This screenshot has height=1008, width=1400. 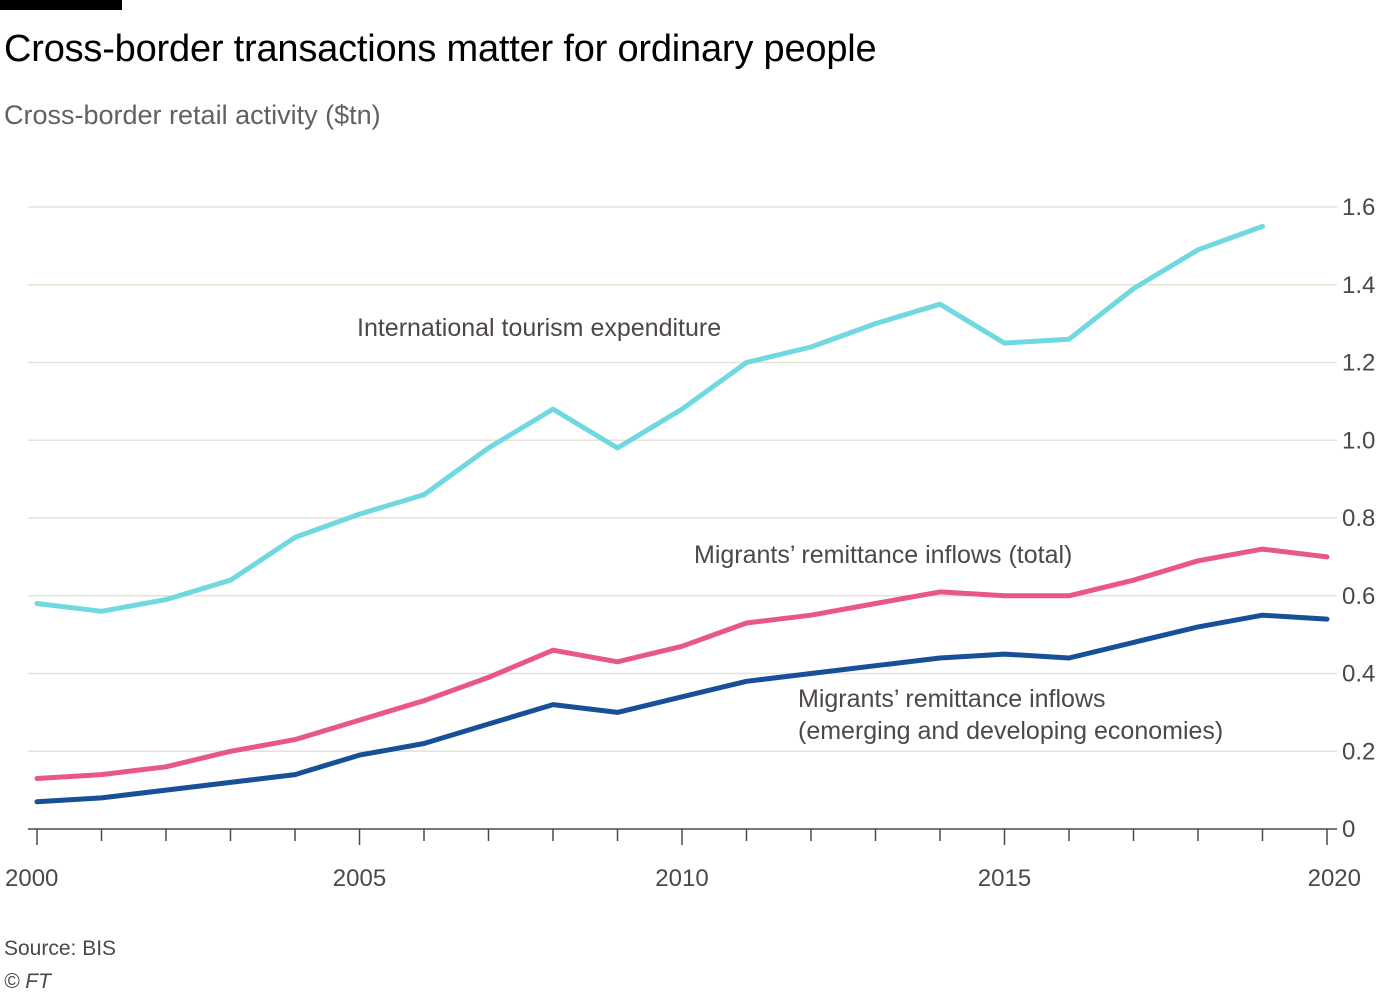 I want to click on brand-bar, so click(x=61, y=5).